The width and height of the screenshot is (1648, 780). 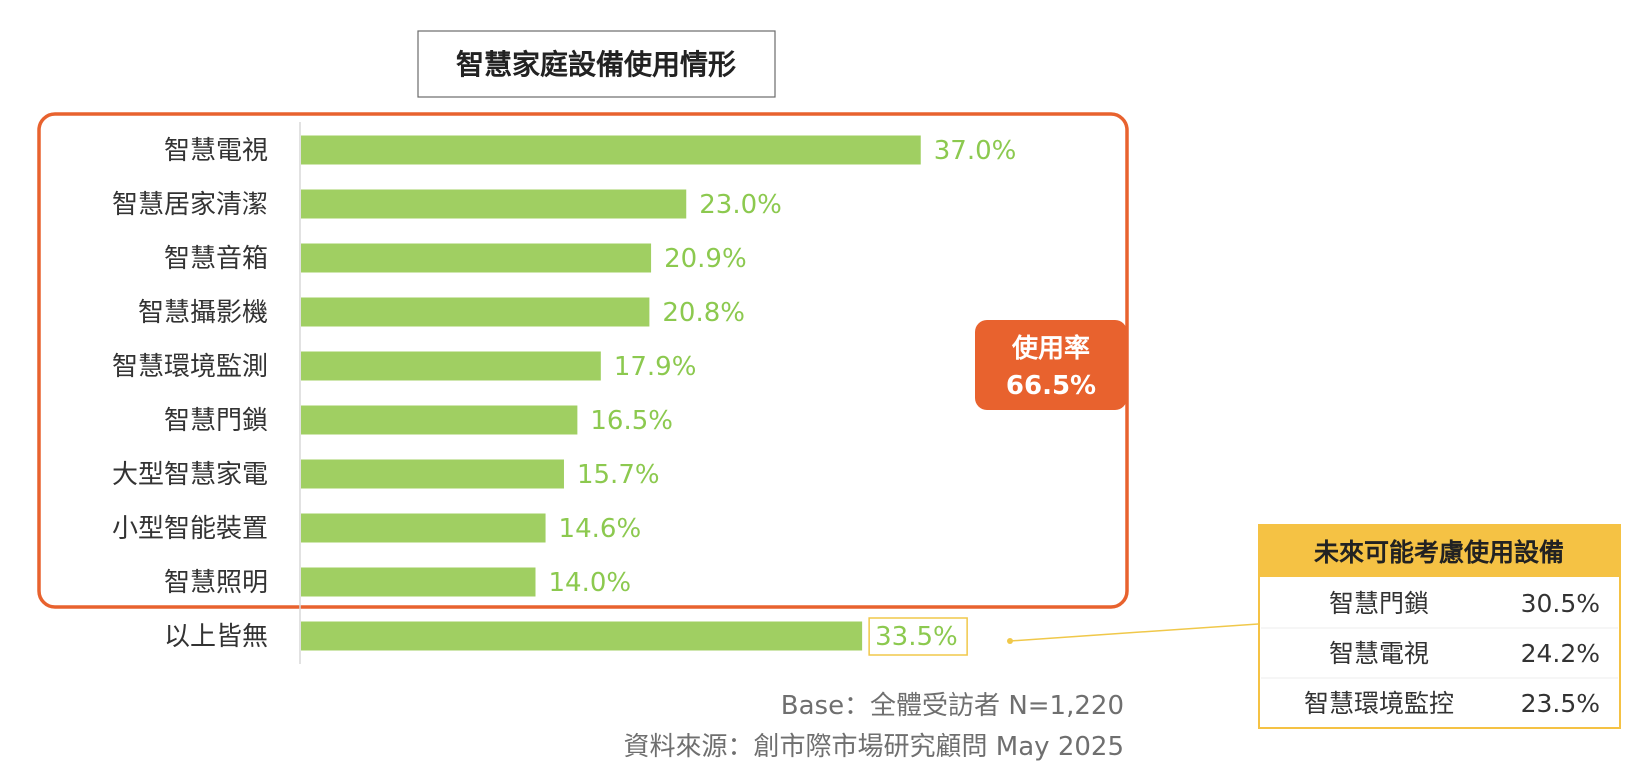 I want to click on none-value-highlight-box, so click(x=918, y=636).